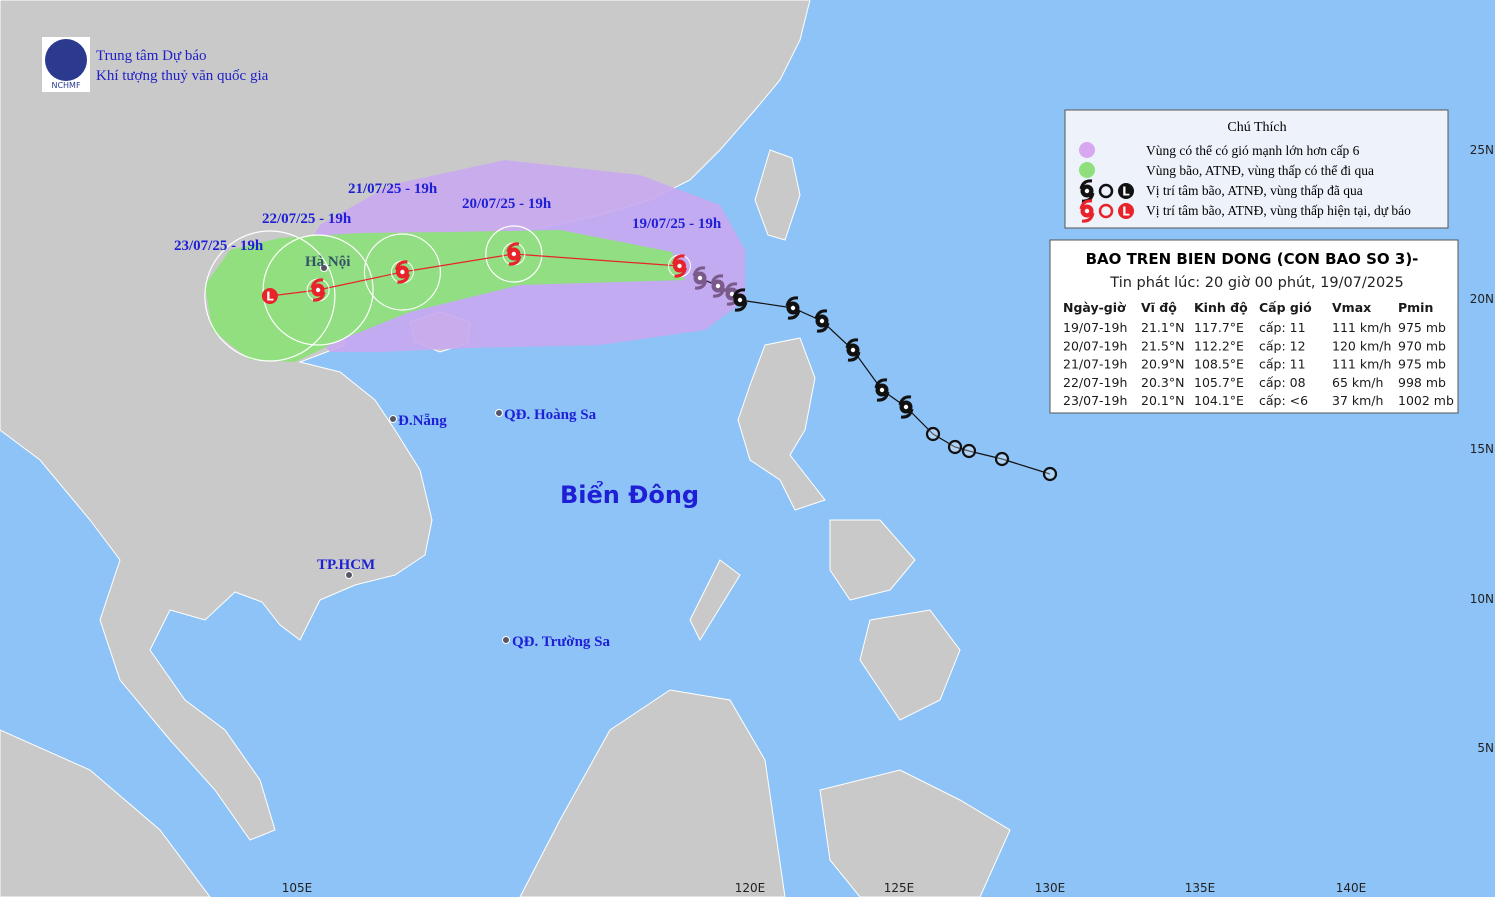  What do you see at coordinates (1095, 400) in the screenshot?
I see `table-cell: 23/07-19h` at bounding box center [1095, 400].